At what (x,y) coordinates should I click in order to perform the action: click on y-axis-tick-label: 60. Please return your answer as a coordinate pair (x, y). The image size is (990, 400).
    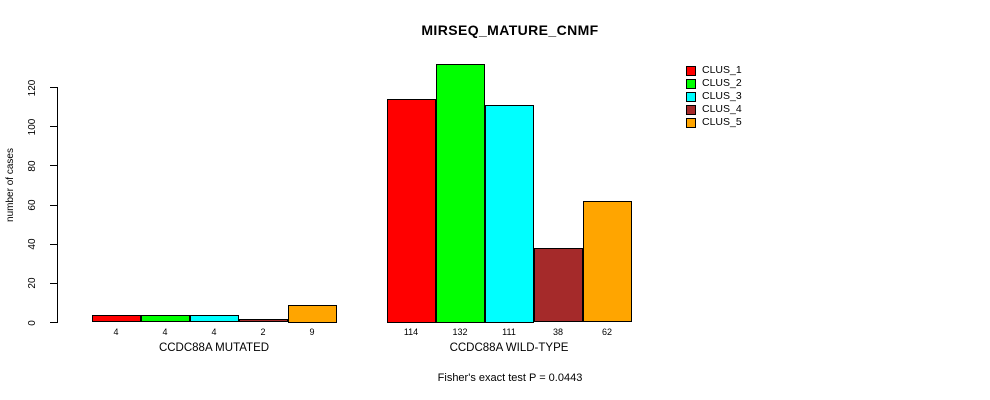
    Looking at the image, I should click on (32, 205).